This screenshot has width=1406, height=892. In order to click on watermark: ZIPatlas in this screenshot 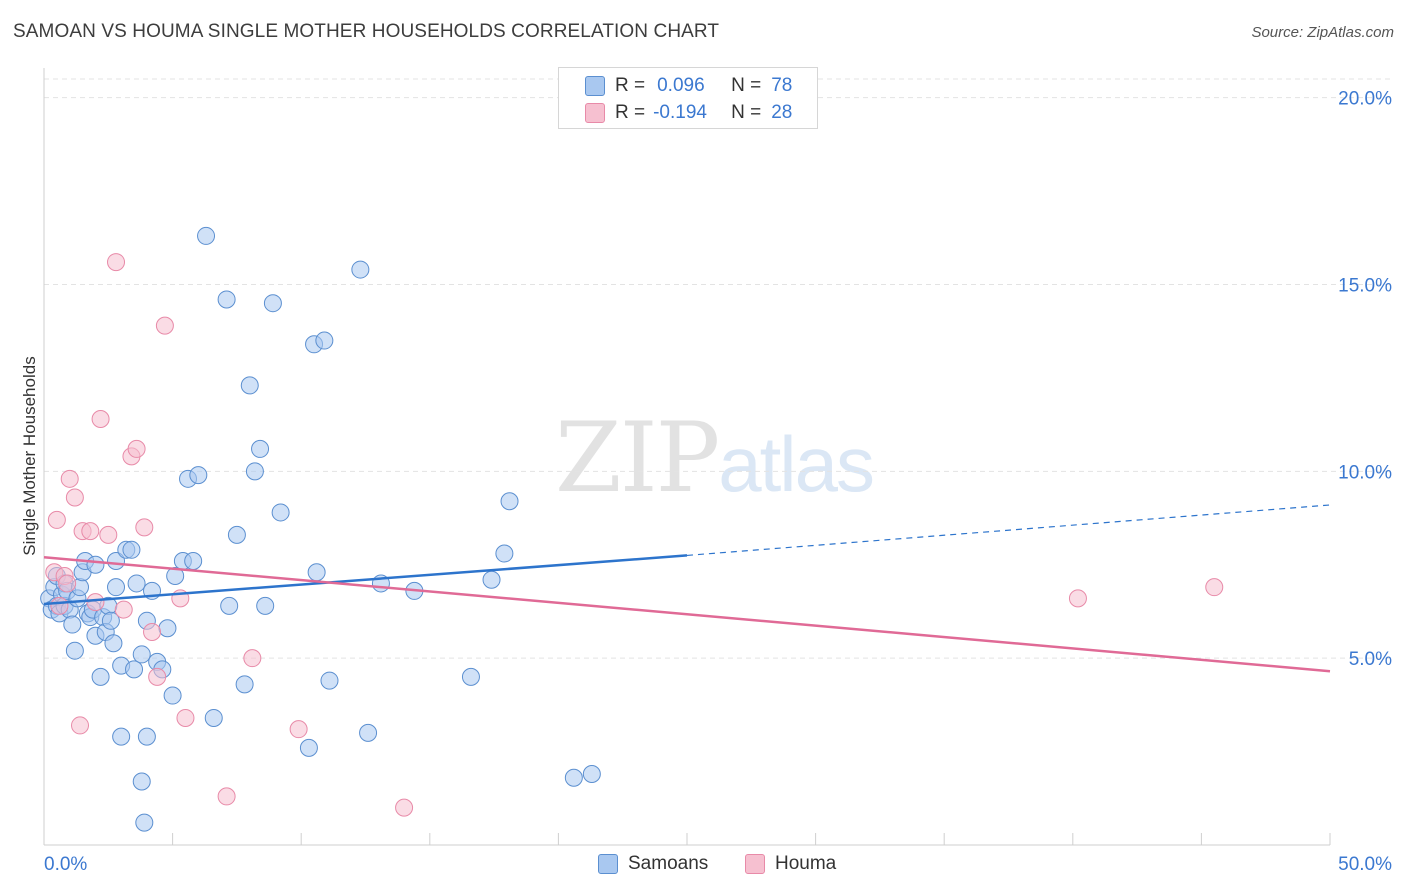, I will do `click(715, 458)`.